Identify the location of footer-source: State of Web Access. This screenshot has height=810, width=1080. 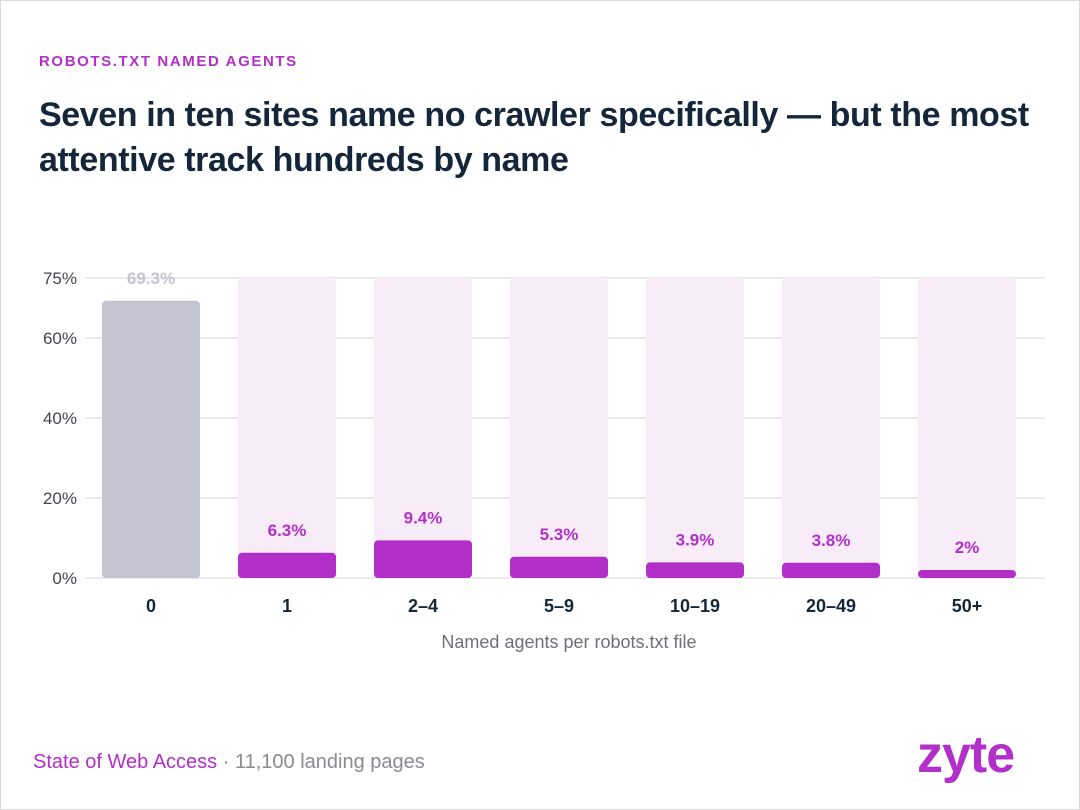
(125, 762).